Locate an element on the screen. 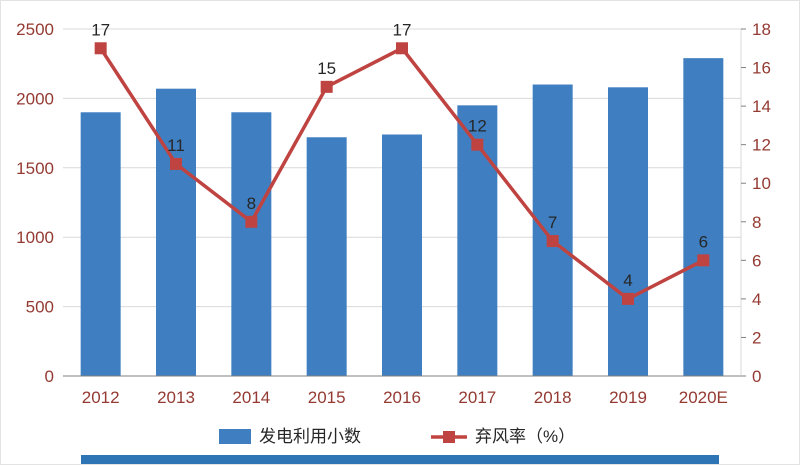  right-axis-tick-label: 0 is located at coordinates (756, 376).